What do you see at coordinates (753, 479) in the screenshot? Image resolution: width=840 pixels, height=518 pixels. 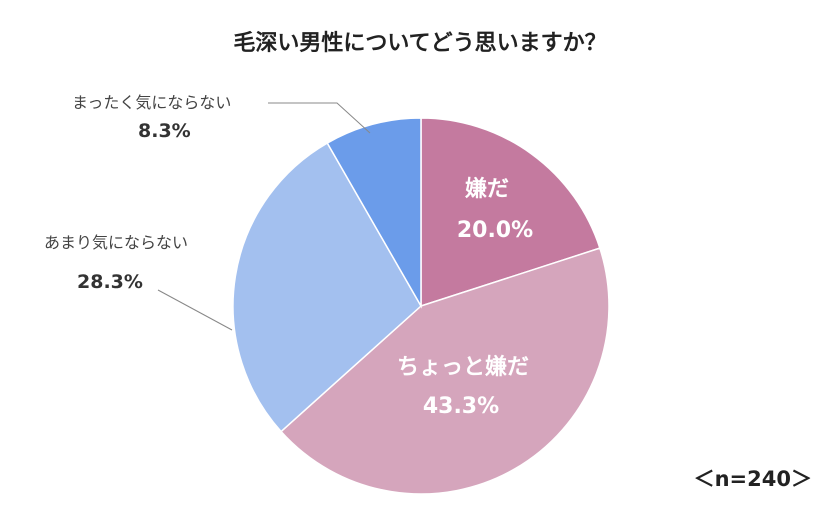 I see `sample-size-note: ＜n=240＞` at bounding box center [753, 479].